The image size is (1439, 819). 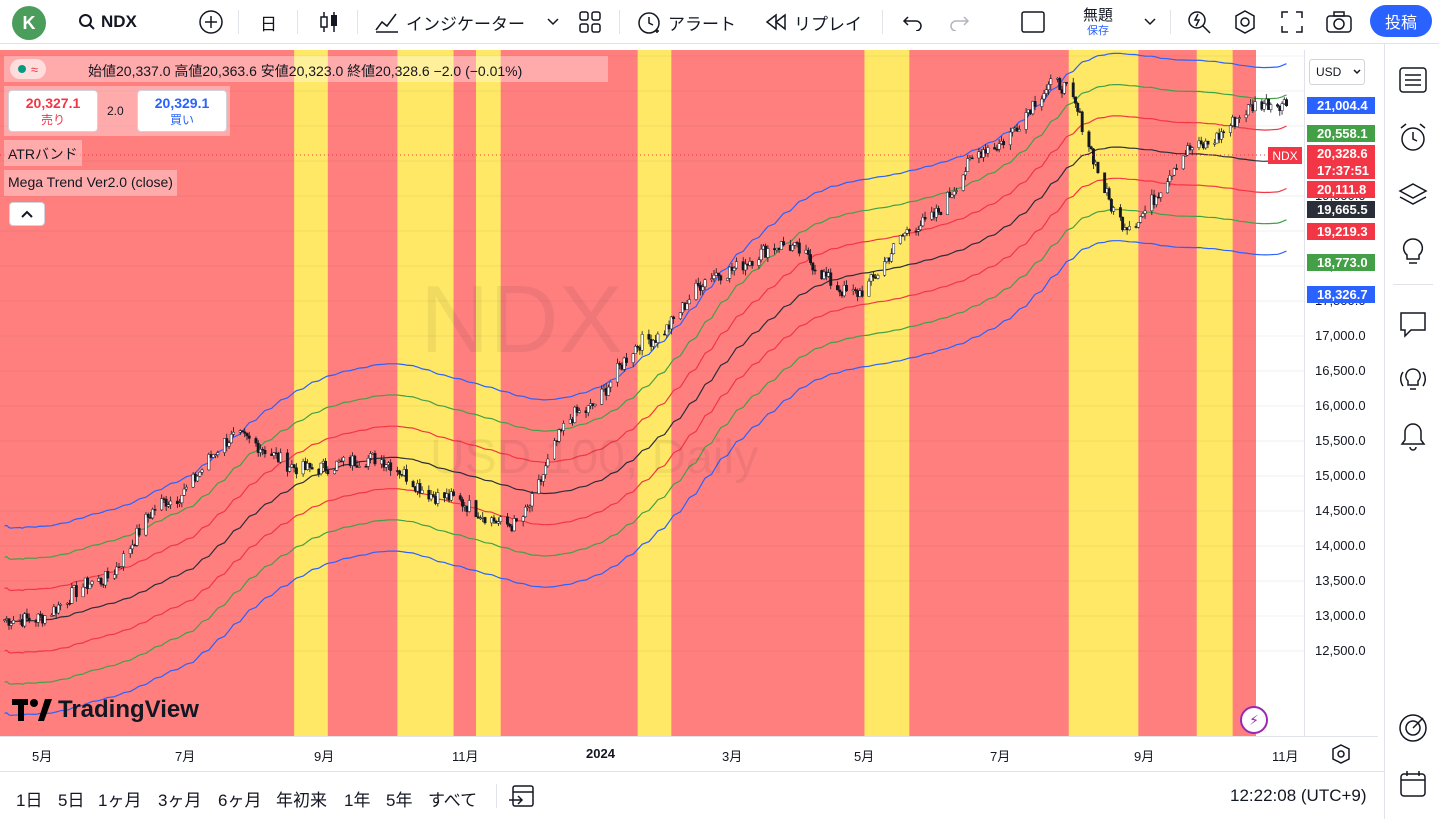 What do you see at coordinates (1401, 21) in the screenshot?
I see `post-button: 投稿` at bounding box center [1401, 21].